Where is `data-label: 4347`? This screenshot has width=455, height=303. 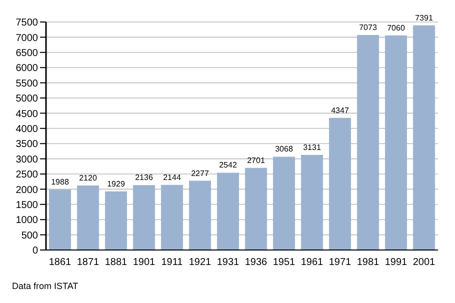
data-label: 4347 is located at coordinates (340, 110).